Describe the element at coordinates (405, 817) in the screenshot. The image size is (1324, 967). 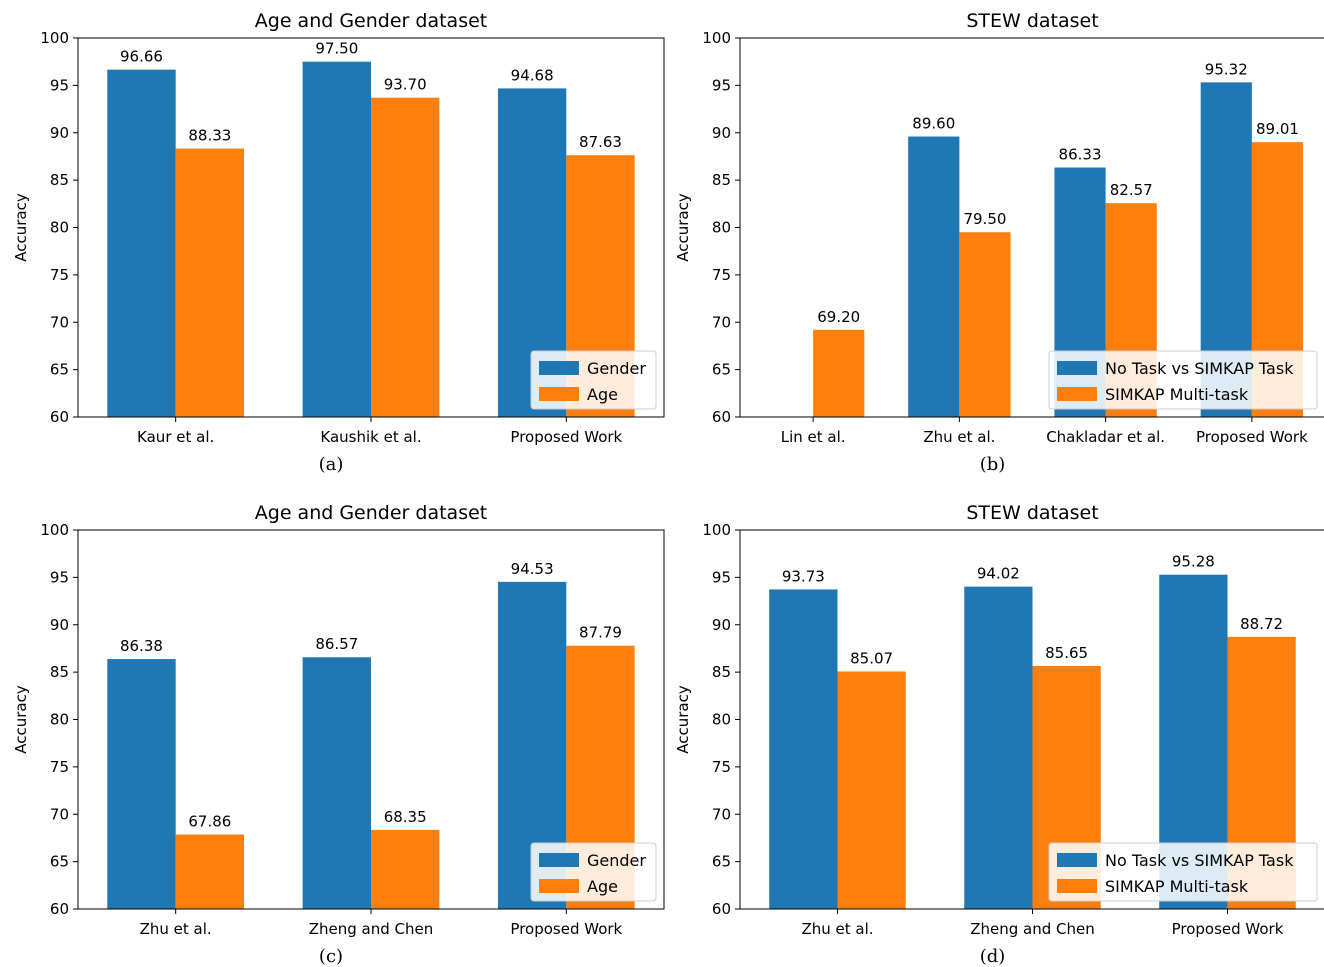
I see `data-label: 68.35` at that location.